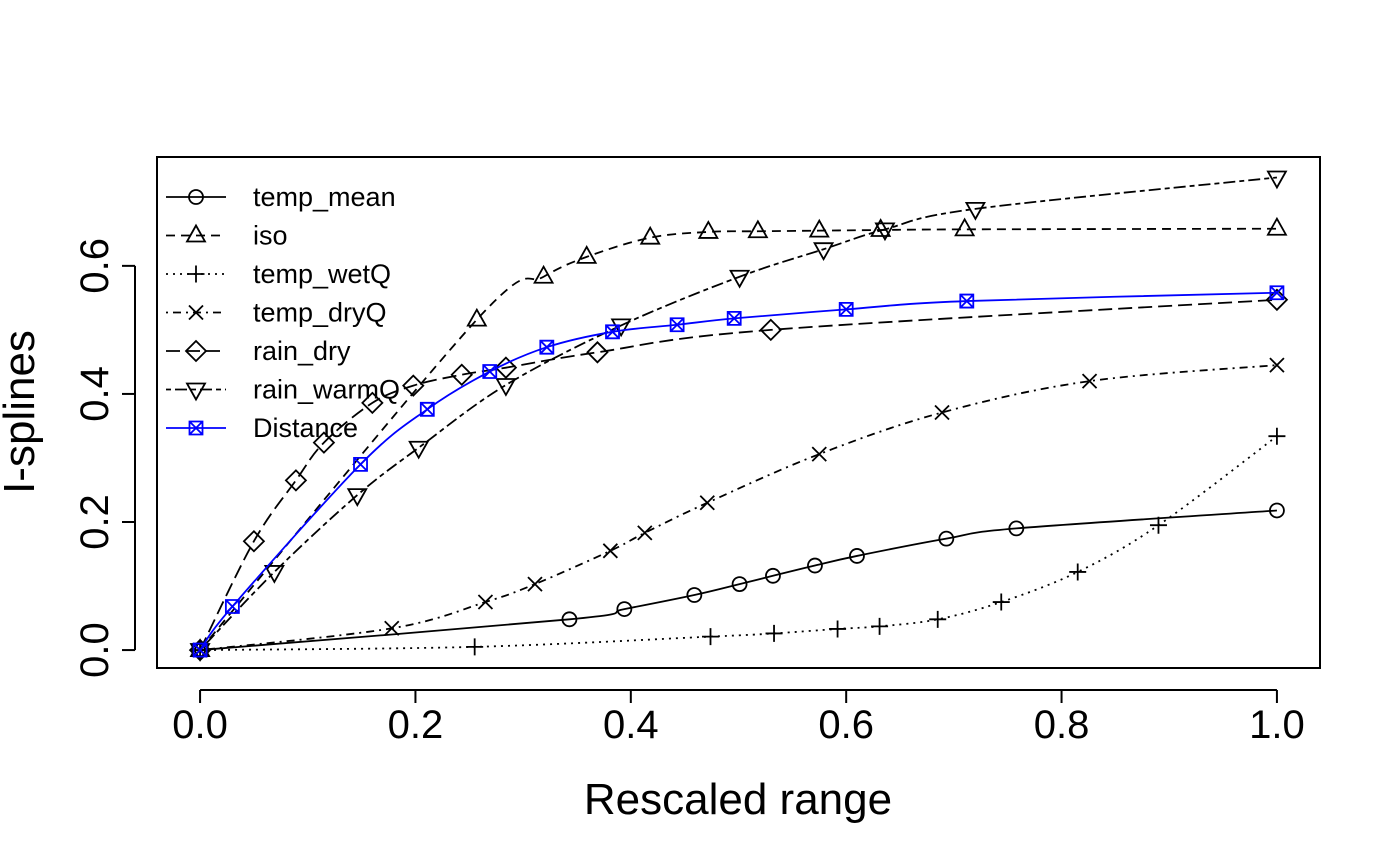 The height and width of the screenshot is (865, 1400). Describe the element at coordinates (1062, 725) in the screenshot. I see `x-tick-label: 0.8` at that location.